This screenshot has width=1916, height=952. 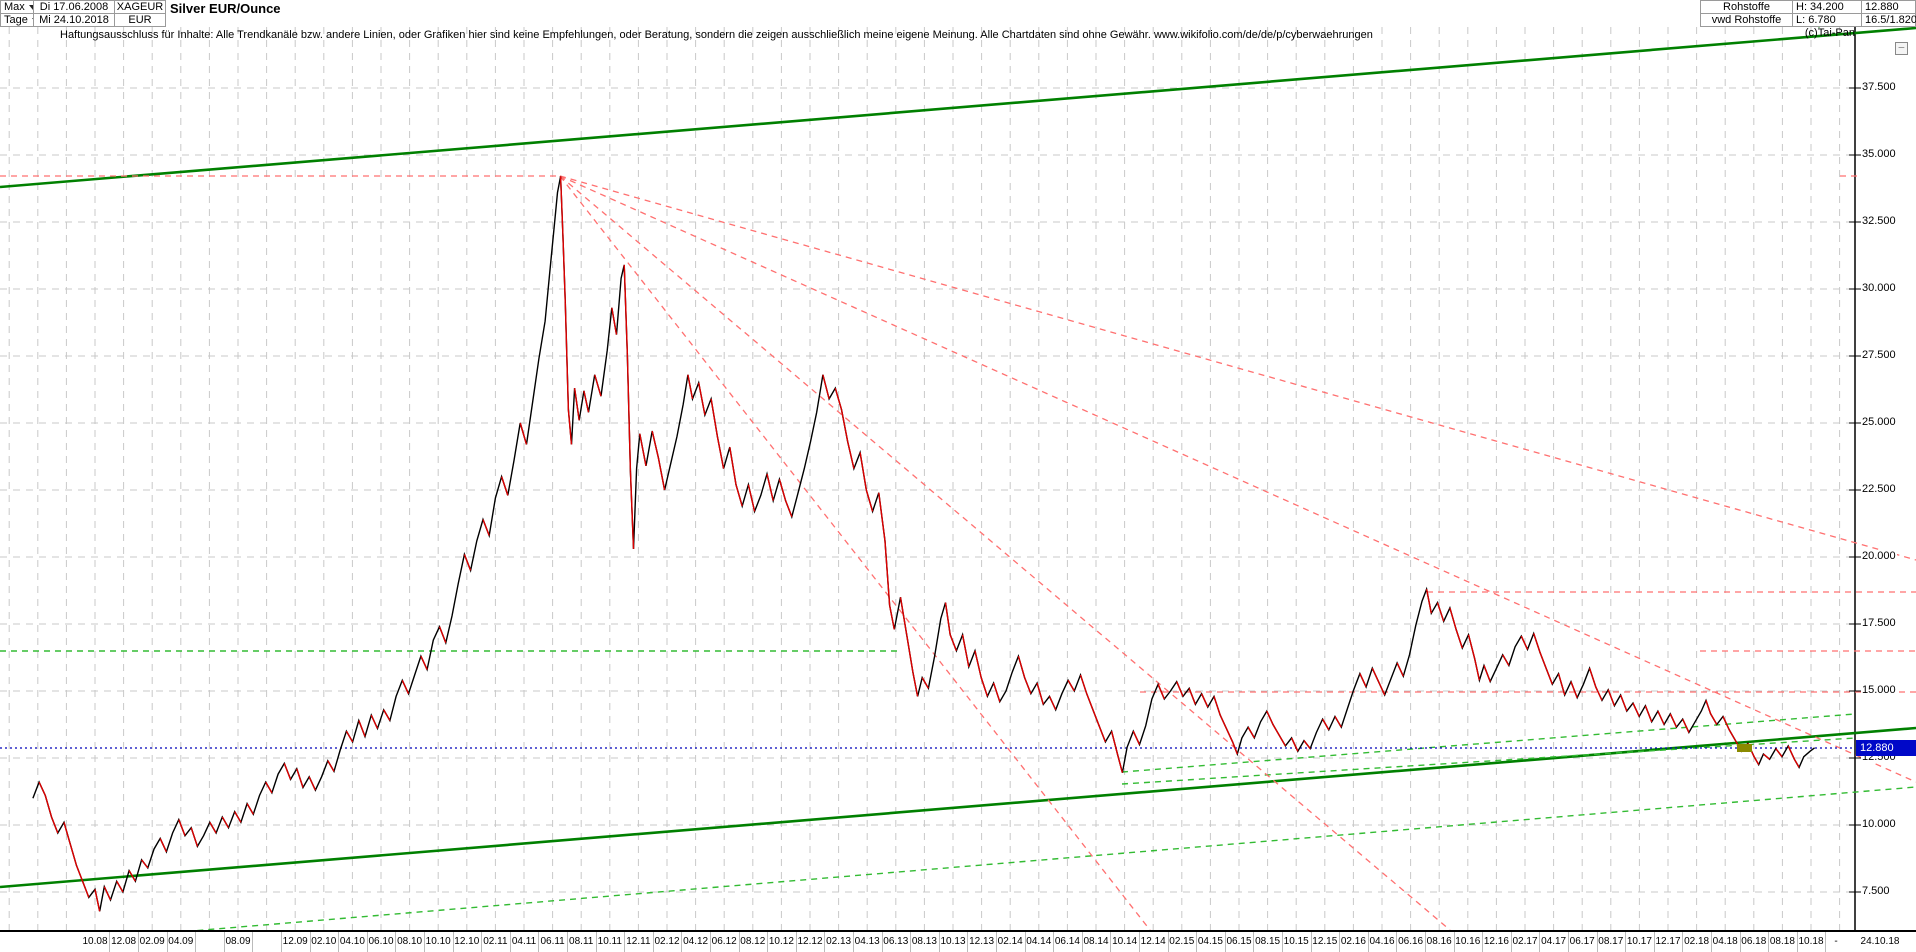 I want to click on symbol-field: XAGEUR, so click(x=140, y=7).